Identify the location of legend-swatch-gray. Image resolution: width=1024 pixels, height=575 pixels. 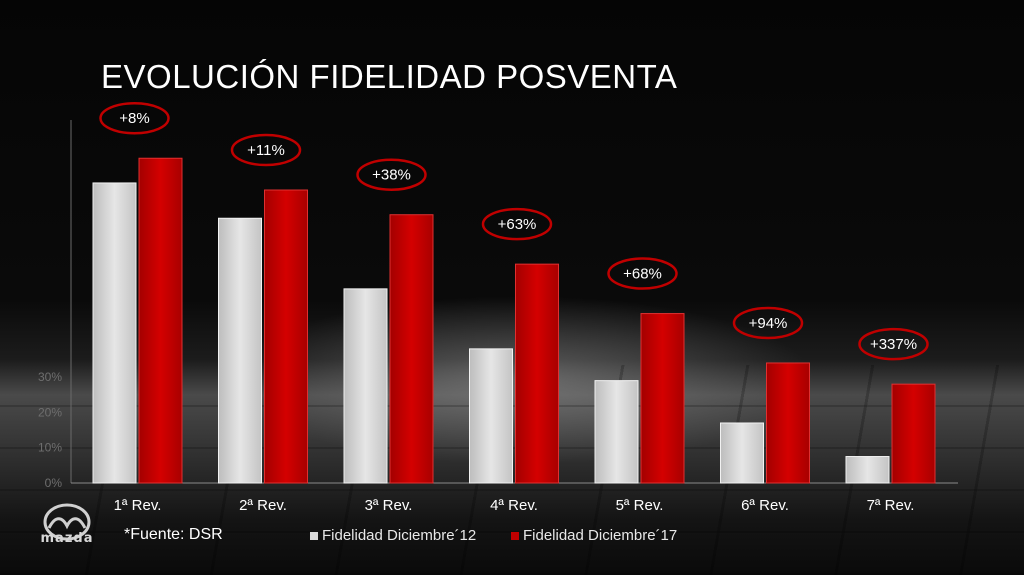
(314, 536).